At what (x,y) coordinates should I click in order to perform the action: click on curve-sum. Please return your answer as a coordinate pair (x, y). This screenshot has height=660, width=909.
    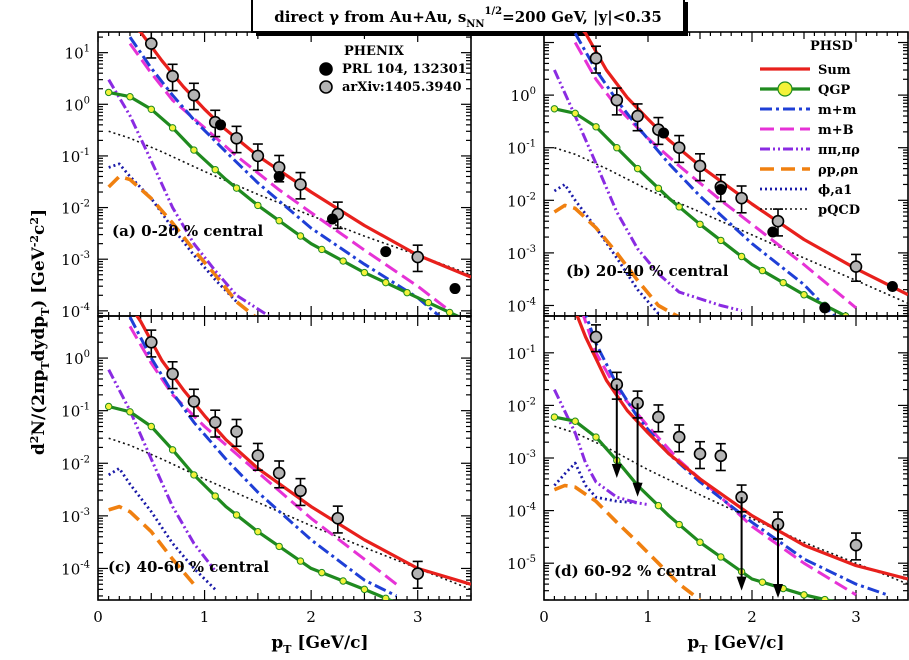
    Looking at the image, I should click on (741, 448).